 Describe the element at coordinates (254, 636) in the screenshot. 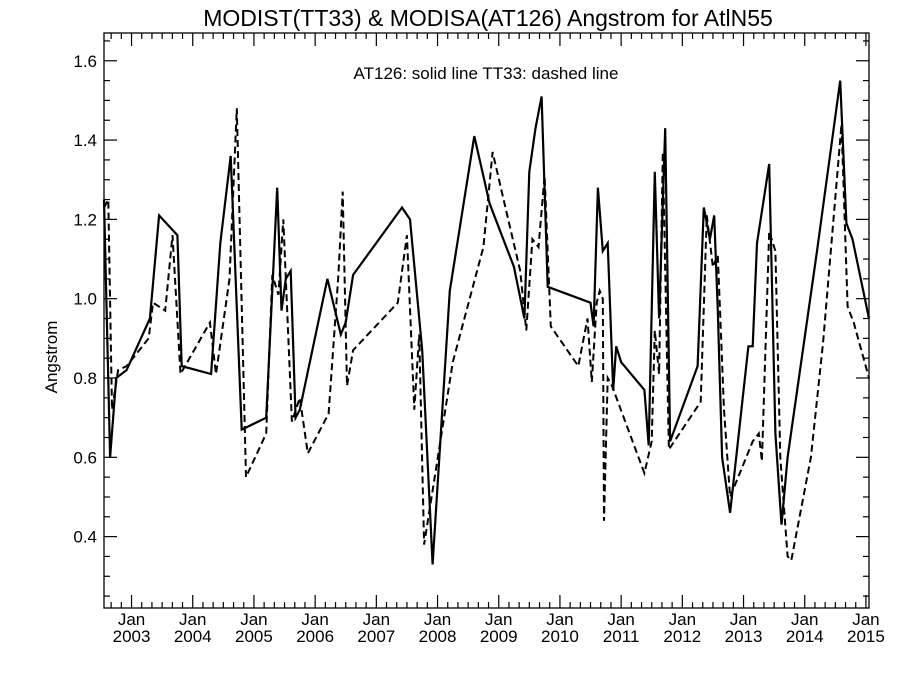

I see `x-tick-year-label: 2005` at that location.